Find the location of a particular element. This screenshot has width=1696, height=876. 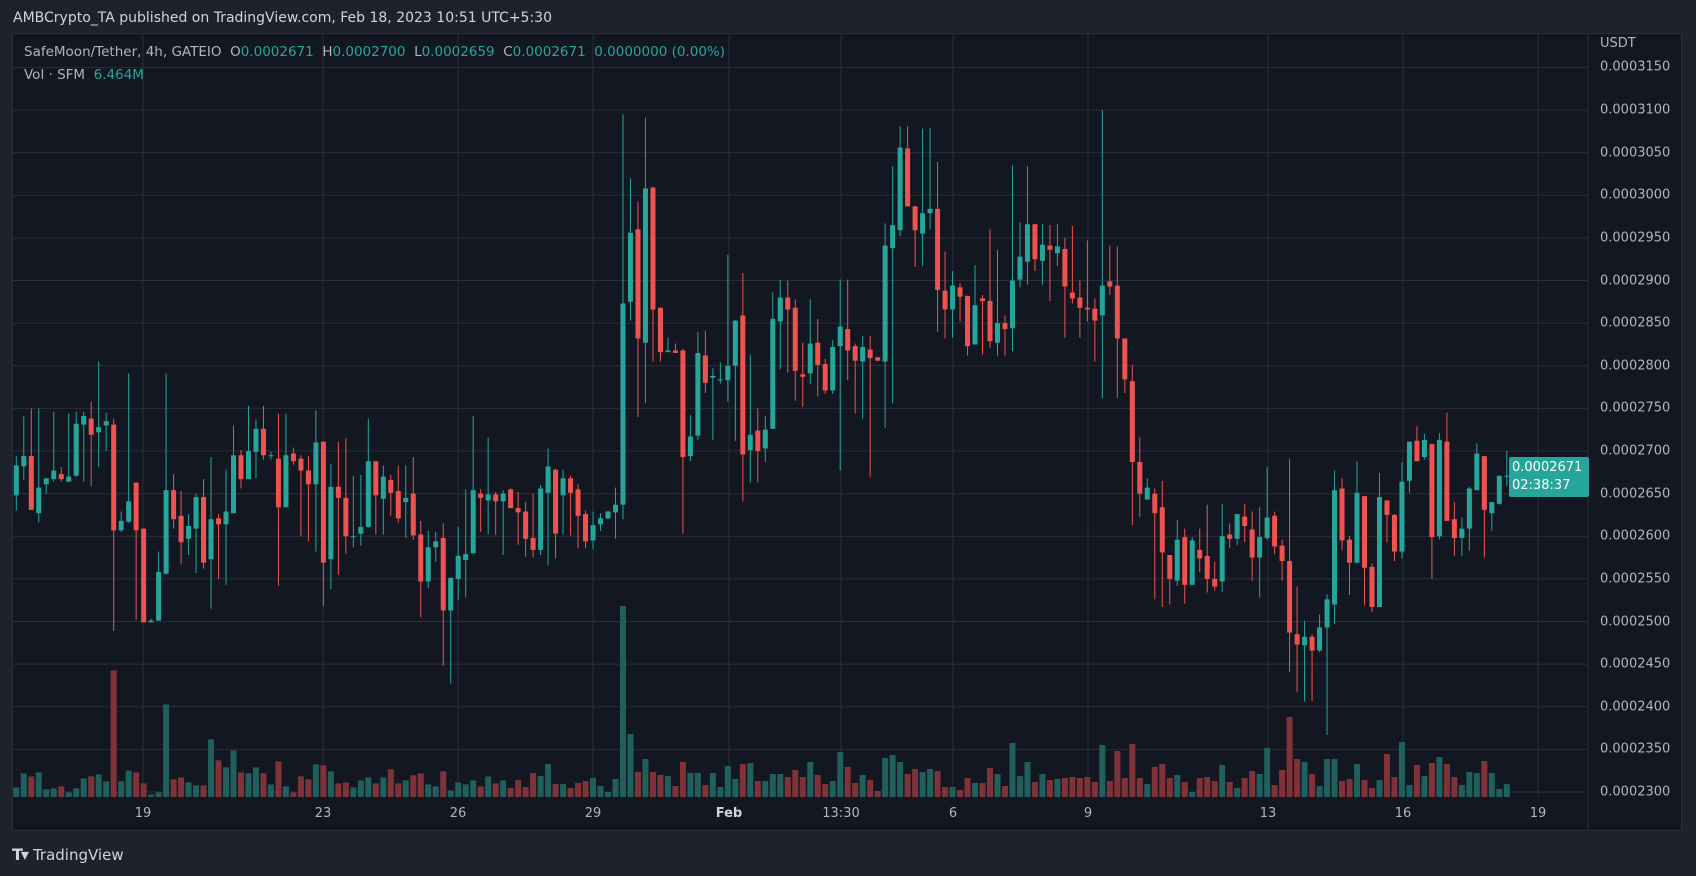

symbol-title: SafeMoon/Tether, 4h, GATEIO is located at coordinates (123, 52).